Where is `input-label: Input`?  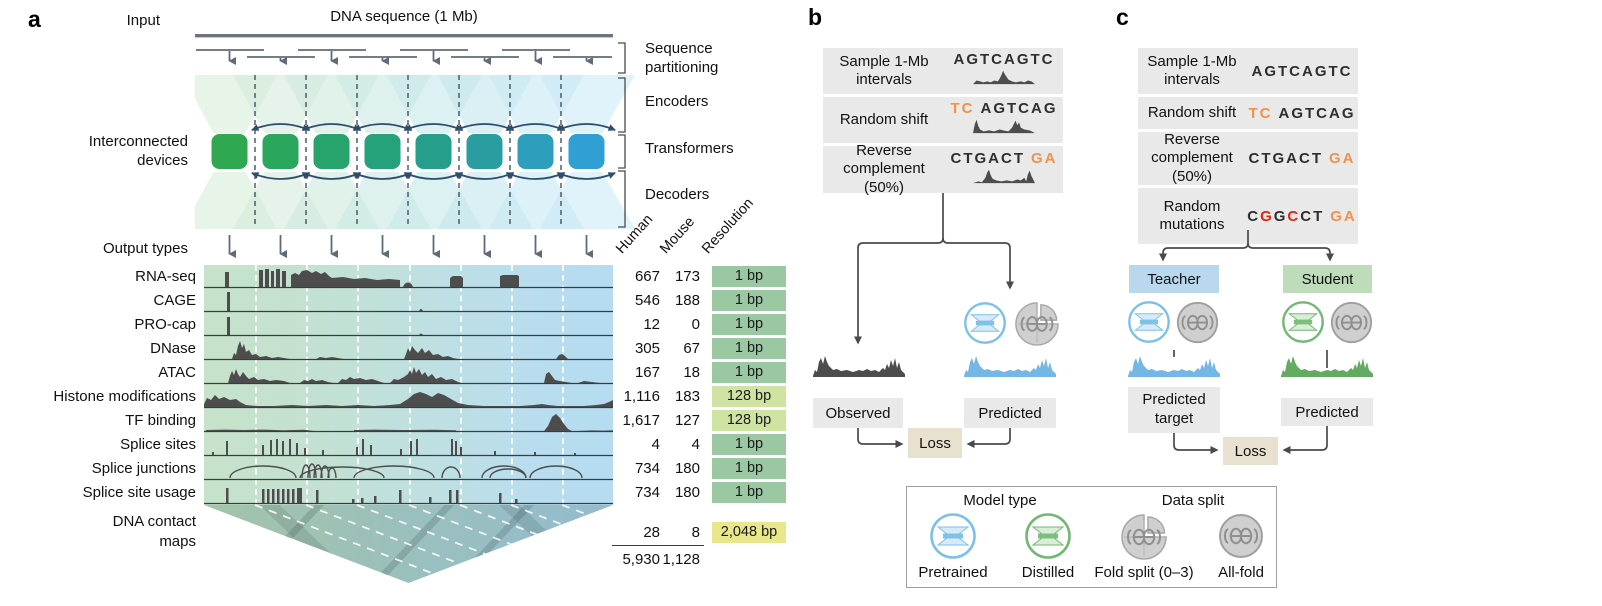
input-label: Input is located at coordinates (143, 20).